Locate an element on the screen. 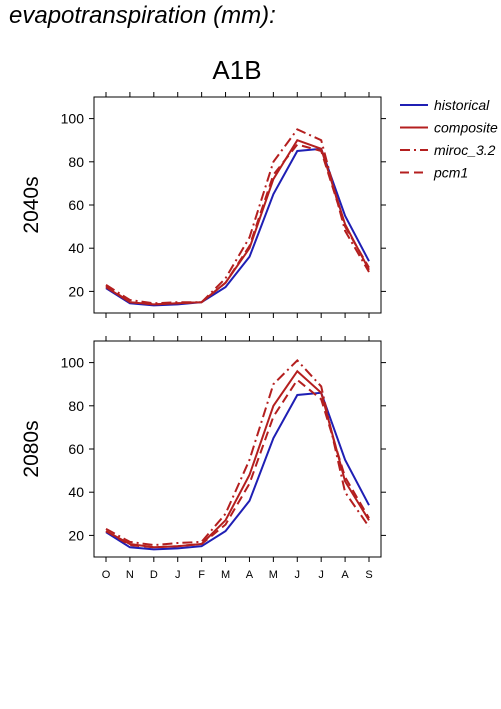  x-tick-label: D is located at coordinates (154, 575).